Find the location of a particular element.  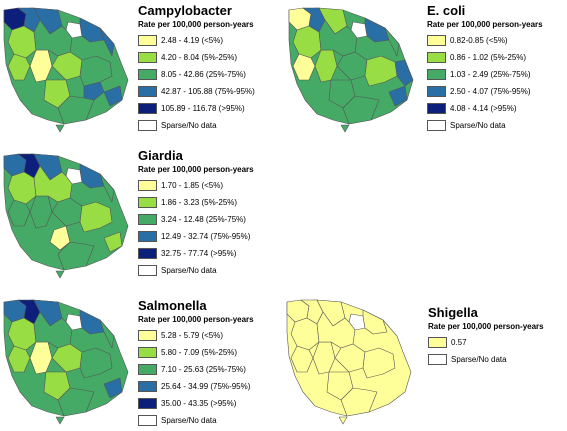

legend-title: Giardia is located at coordinates (160, 155).